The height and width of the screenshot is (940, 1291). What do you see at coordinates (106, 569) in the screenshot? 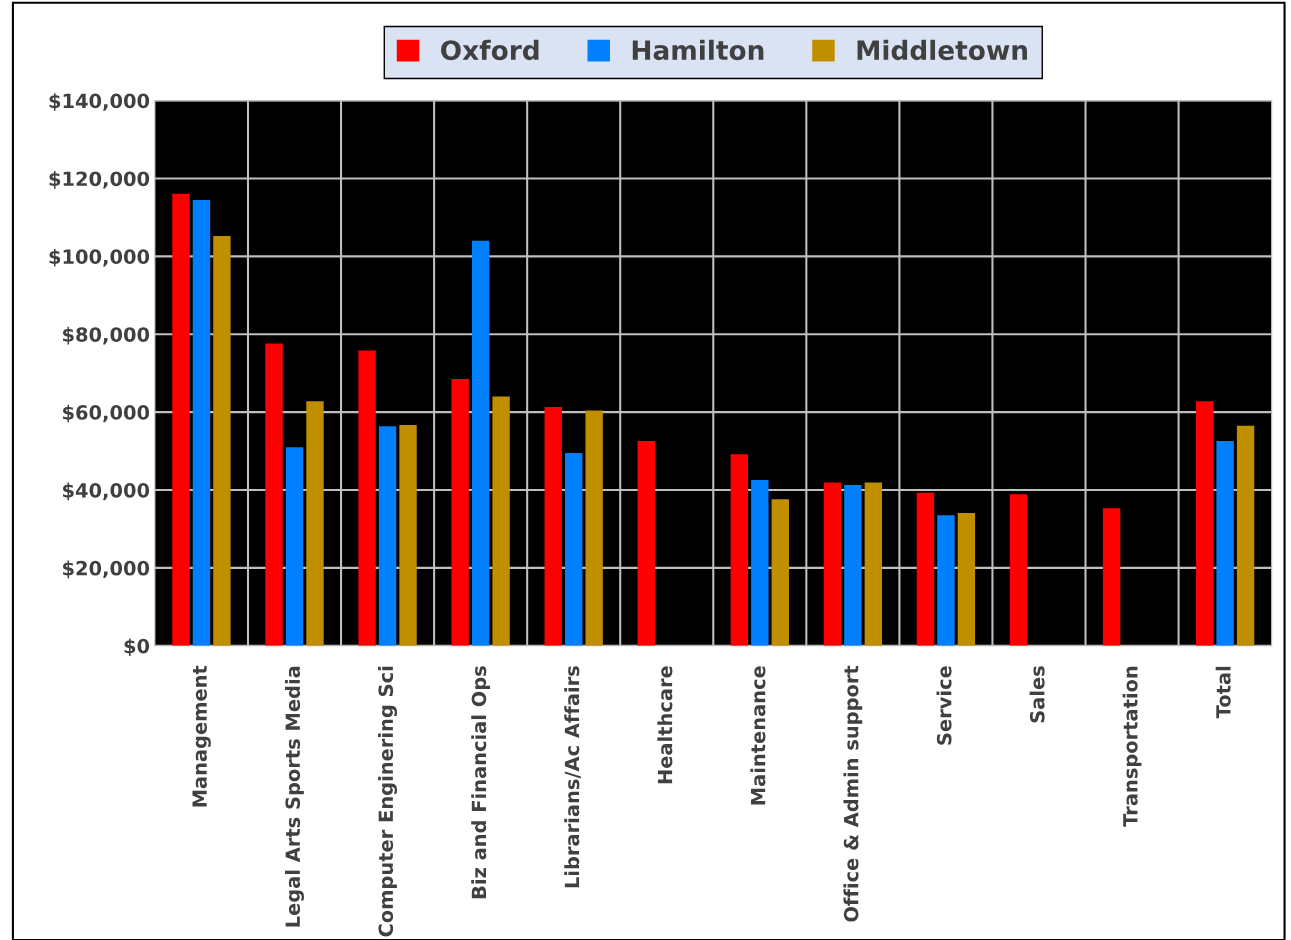
I see `y-tick-label: $20,000` at bounding box center [106, 569].